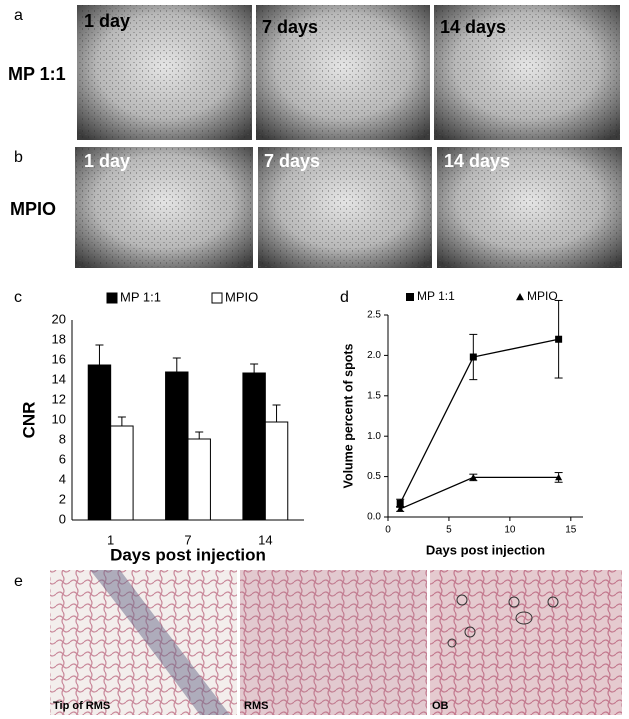 The image size is (629, 719). What do you see at coordinates (110, 539) in the screenshot?
I see `x-tick-label: 1` at bounding box center [110, 539].